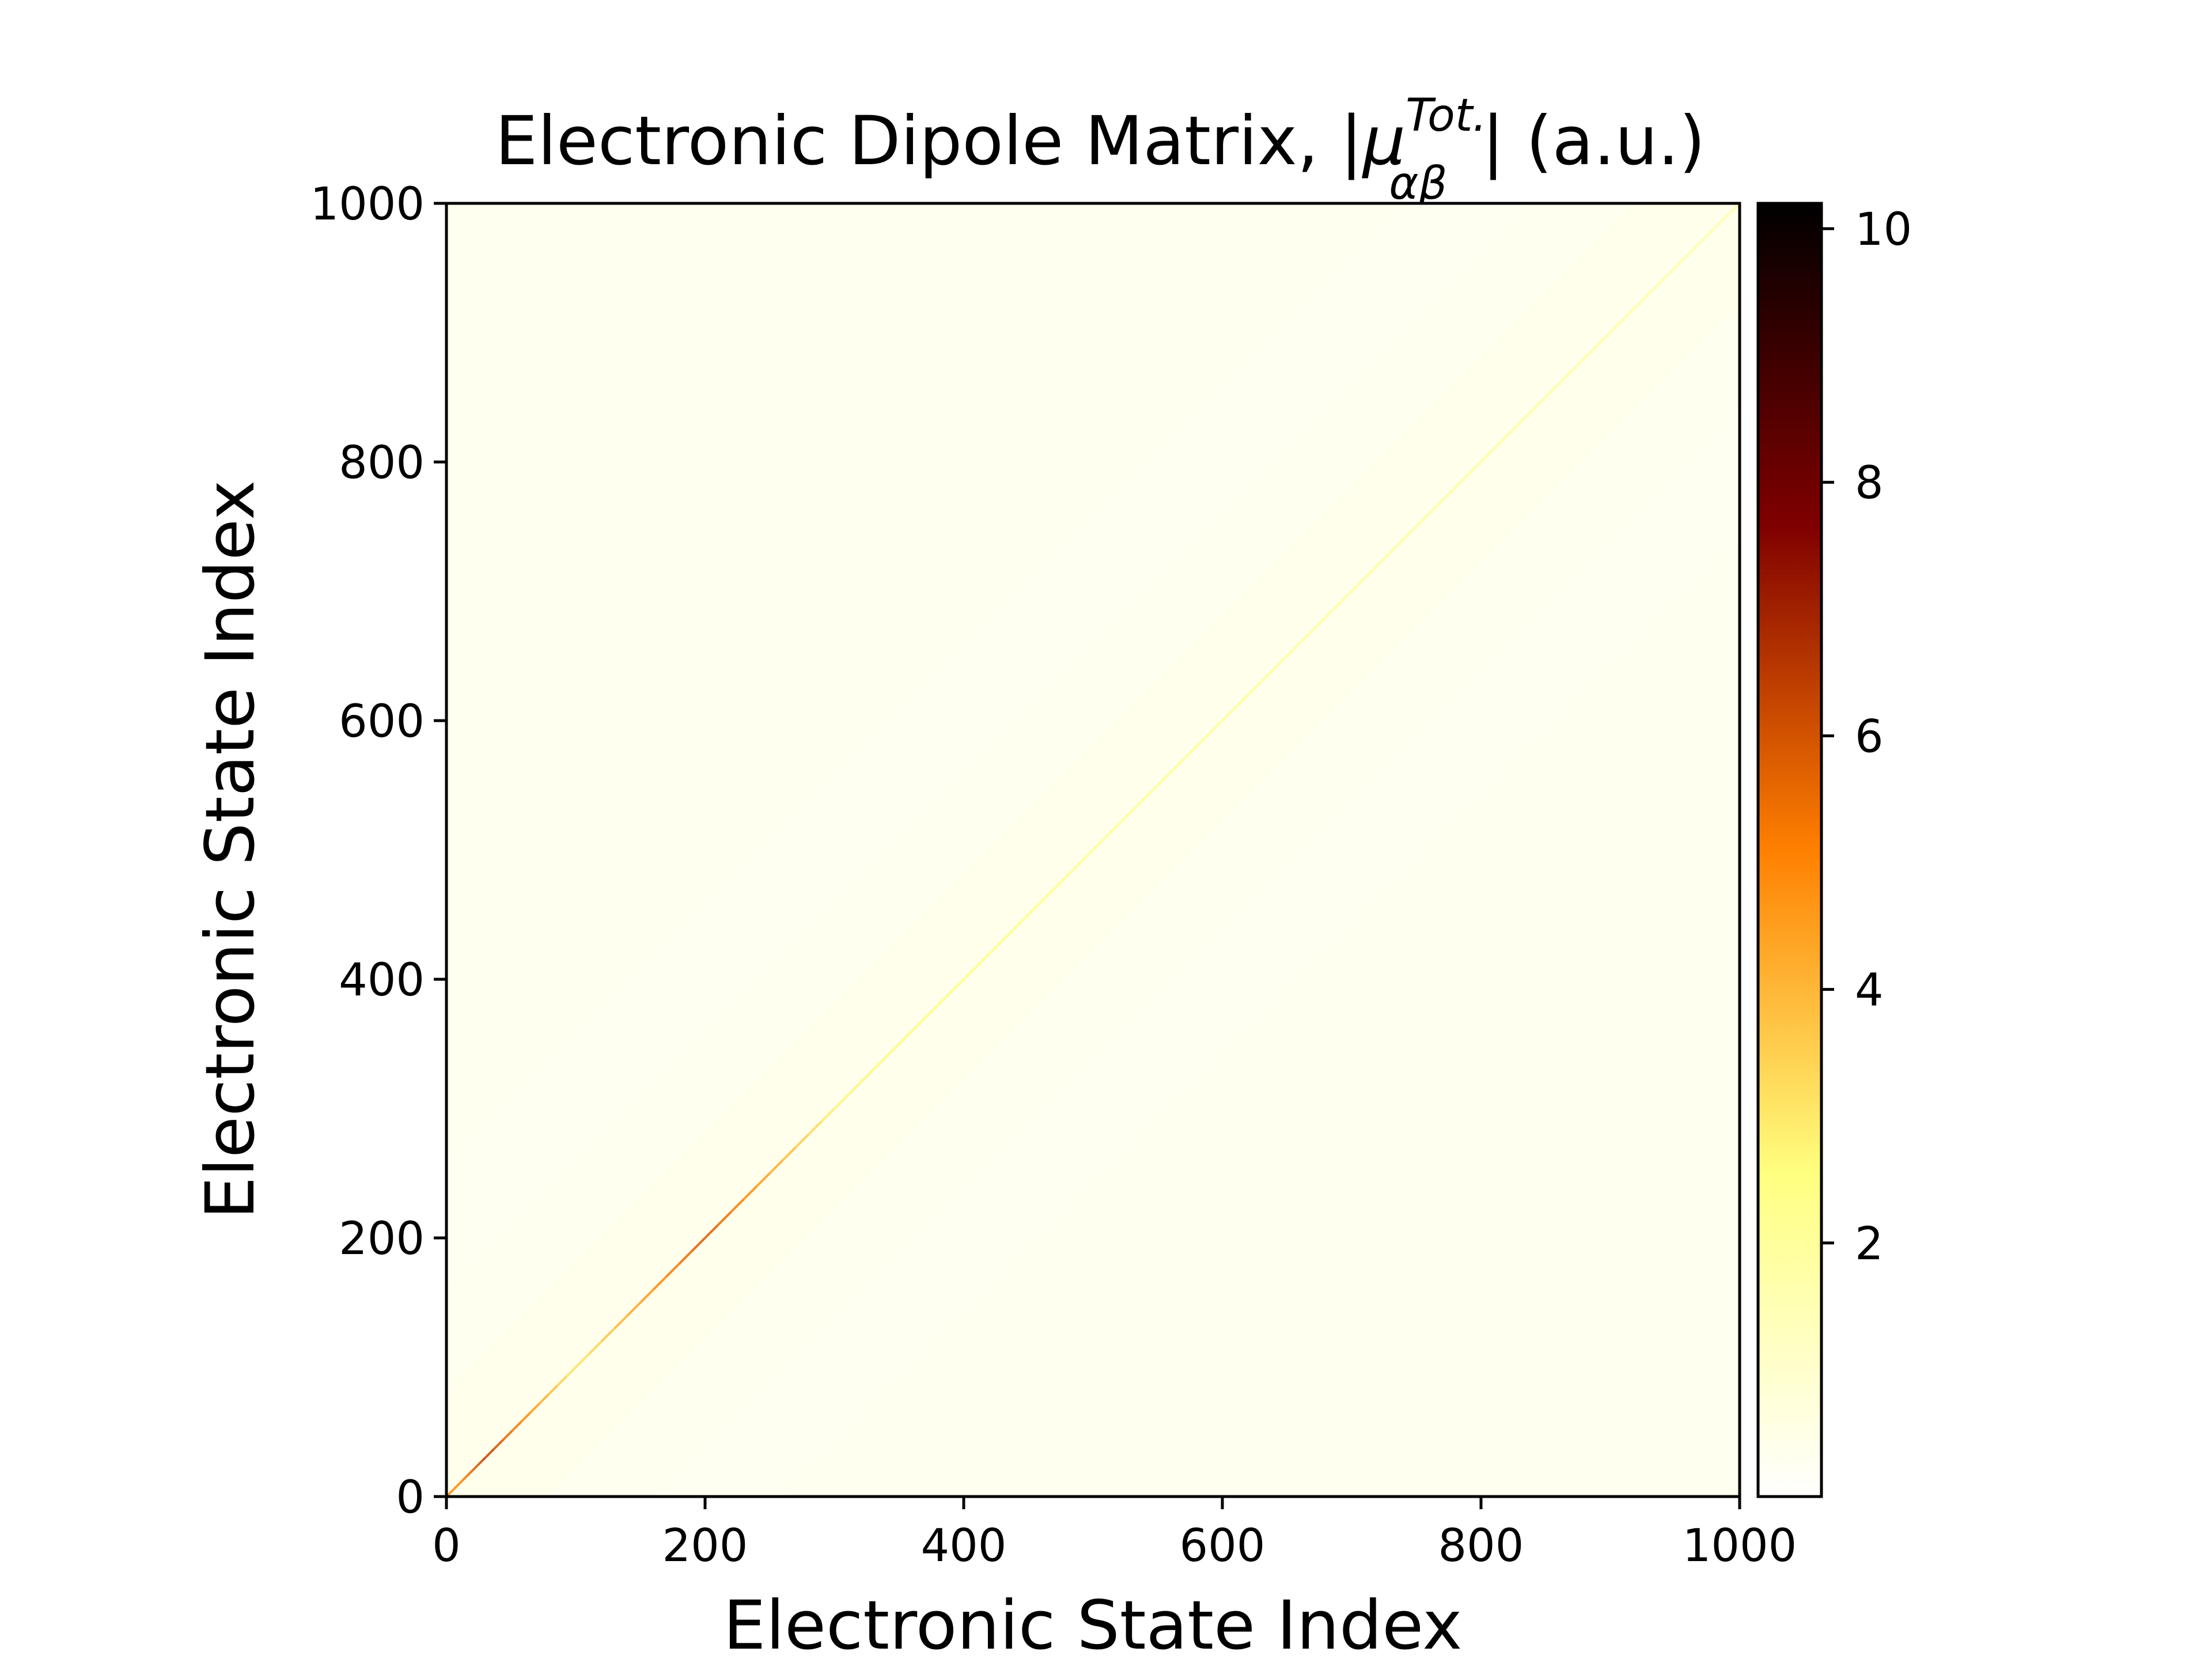  I want to click on x-tick-label: 200, so click(705, 1546).